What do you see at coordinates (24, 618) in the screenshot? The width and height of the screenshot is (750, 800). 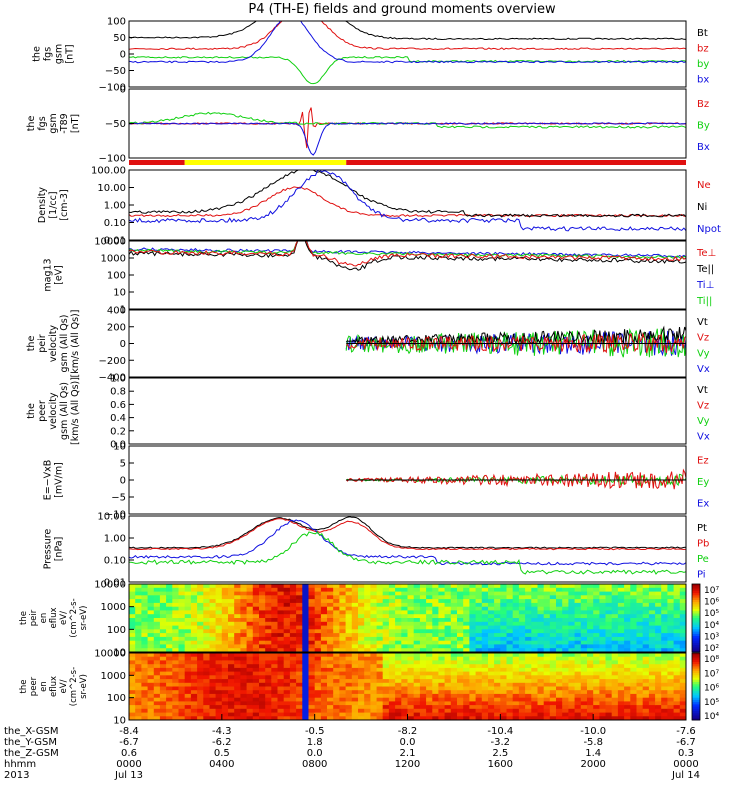 I see `y-axis-label: the` at bounding box center [24, 618].